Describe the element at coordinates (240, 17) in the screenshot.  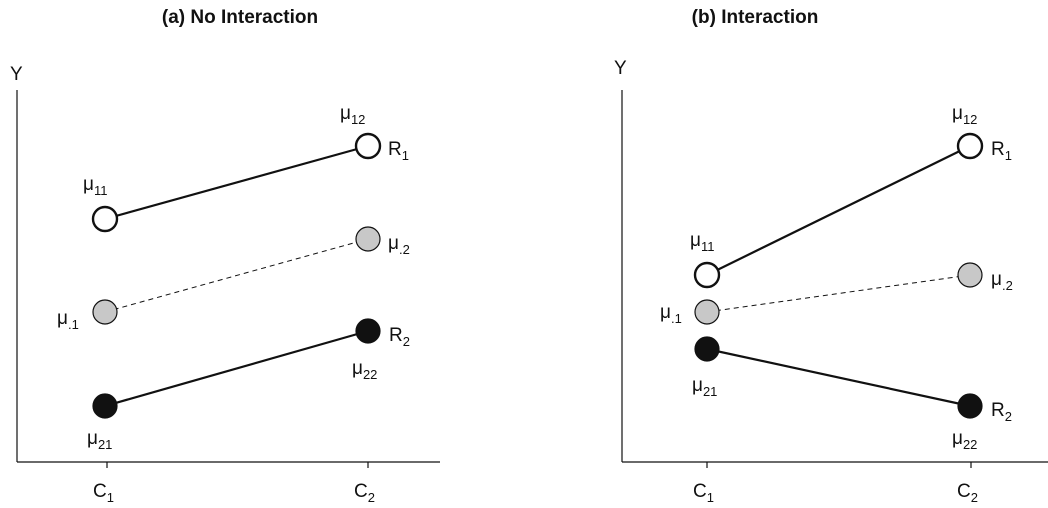
I see `panel-title: (a) No Interaction` at that location.